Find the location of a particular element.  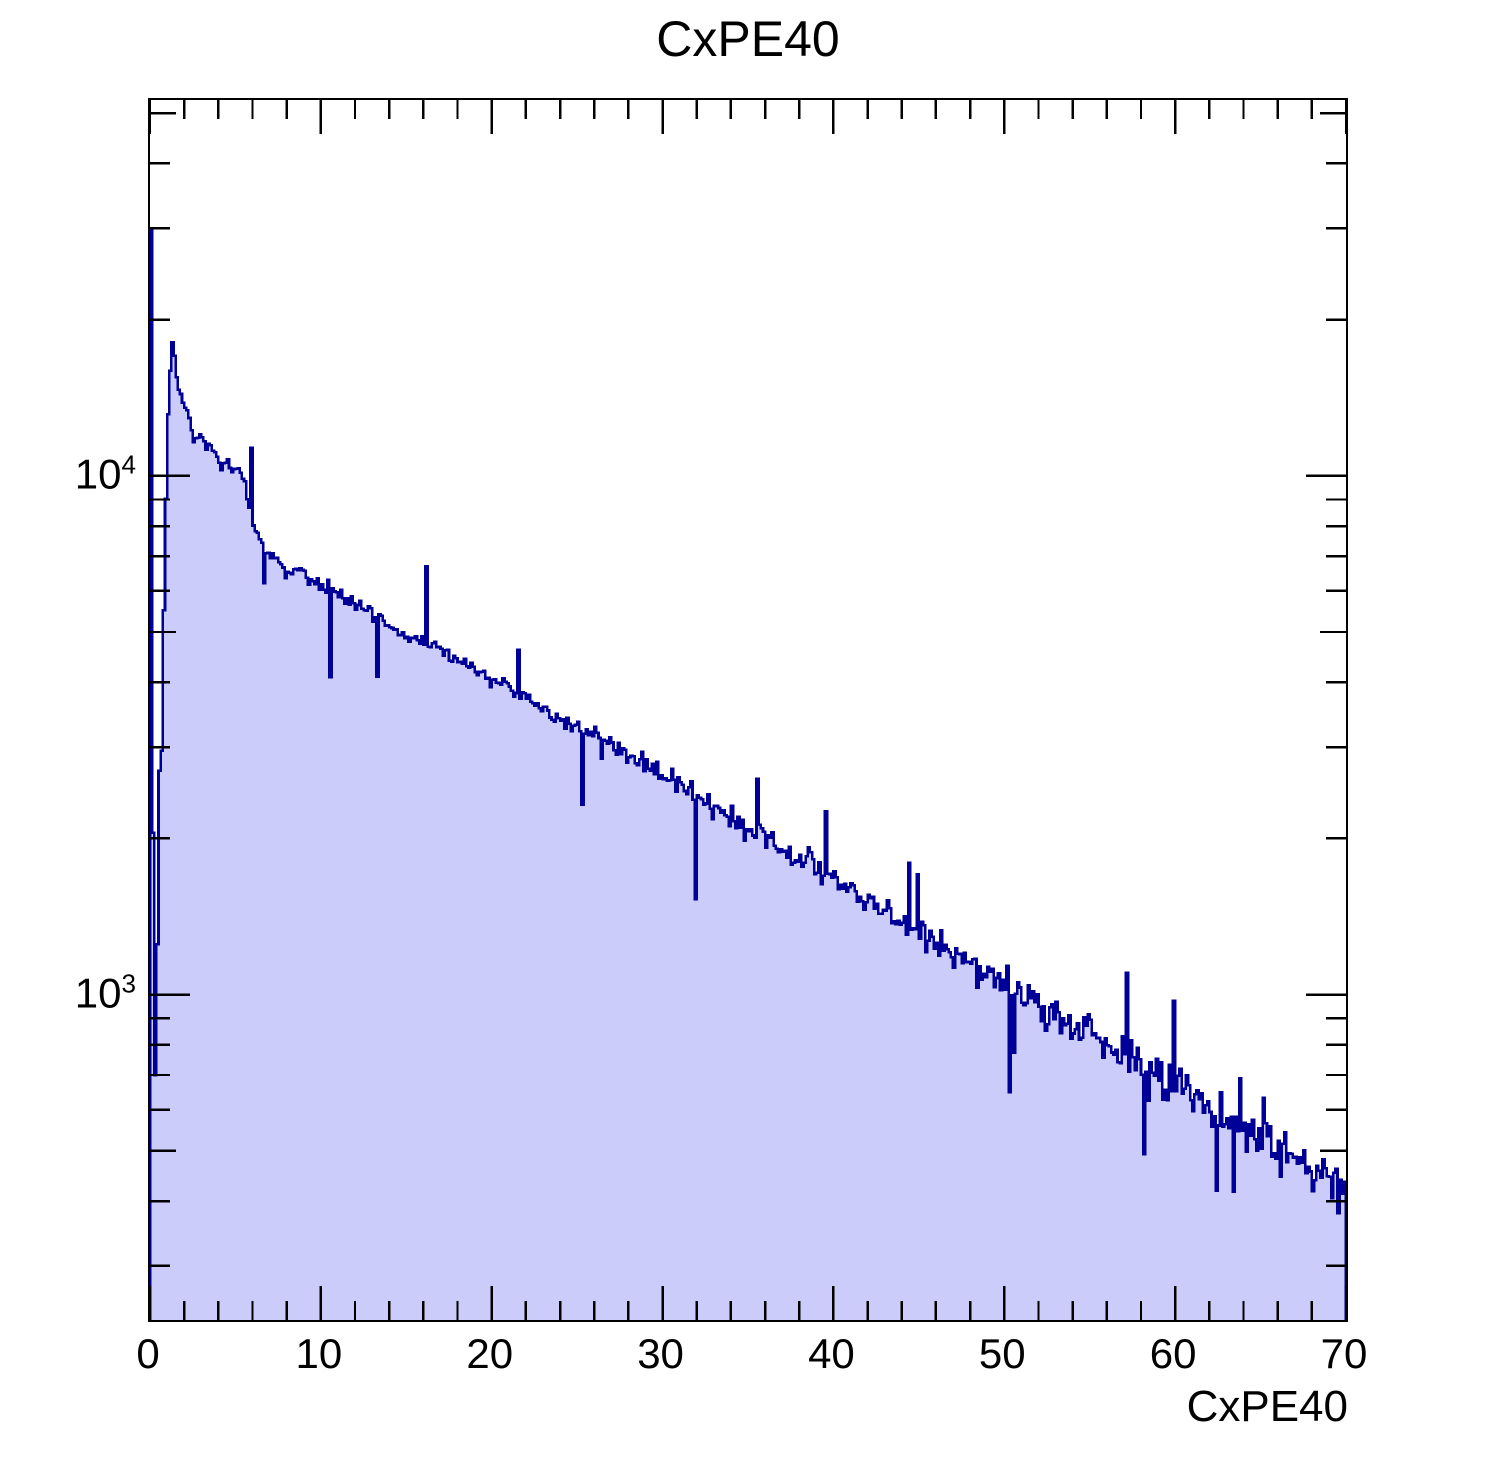

x-tick-label: 0 is located at coordinates (148, 1353).